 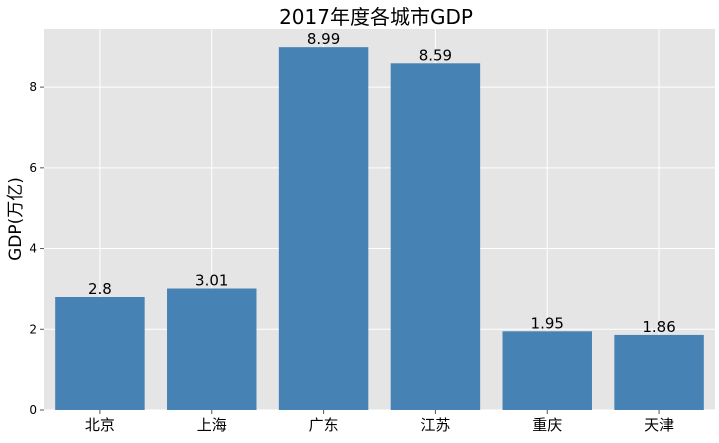 I want to click on y-tick-label: 8, so click(x=33, y=87).